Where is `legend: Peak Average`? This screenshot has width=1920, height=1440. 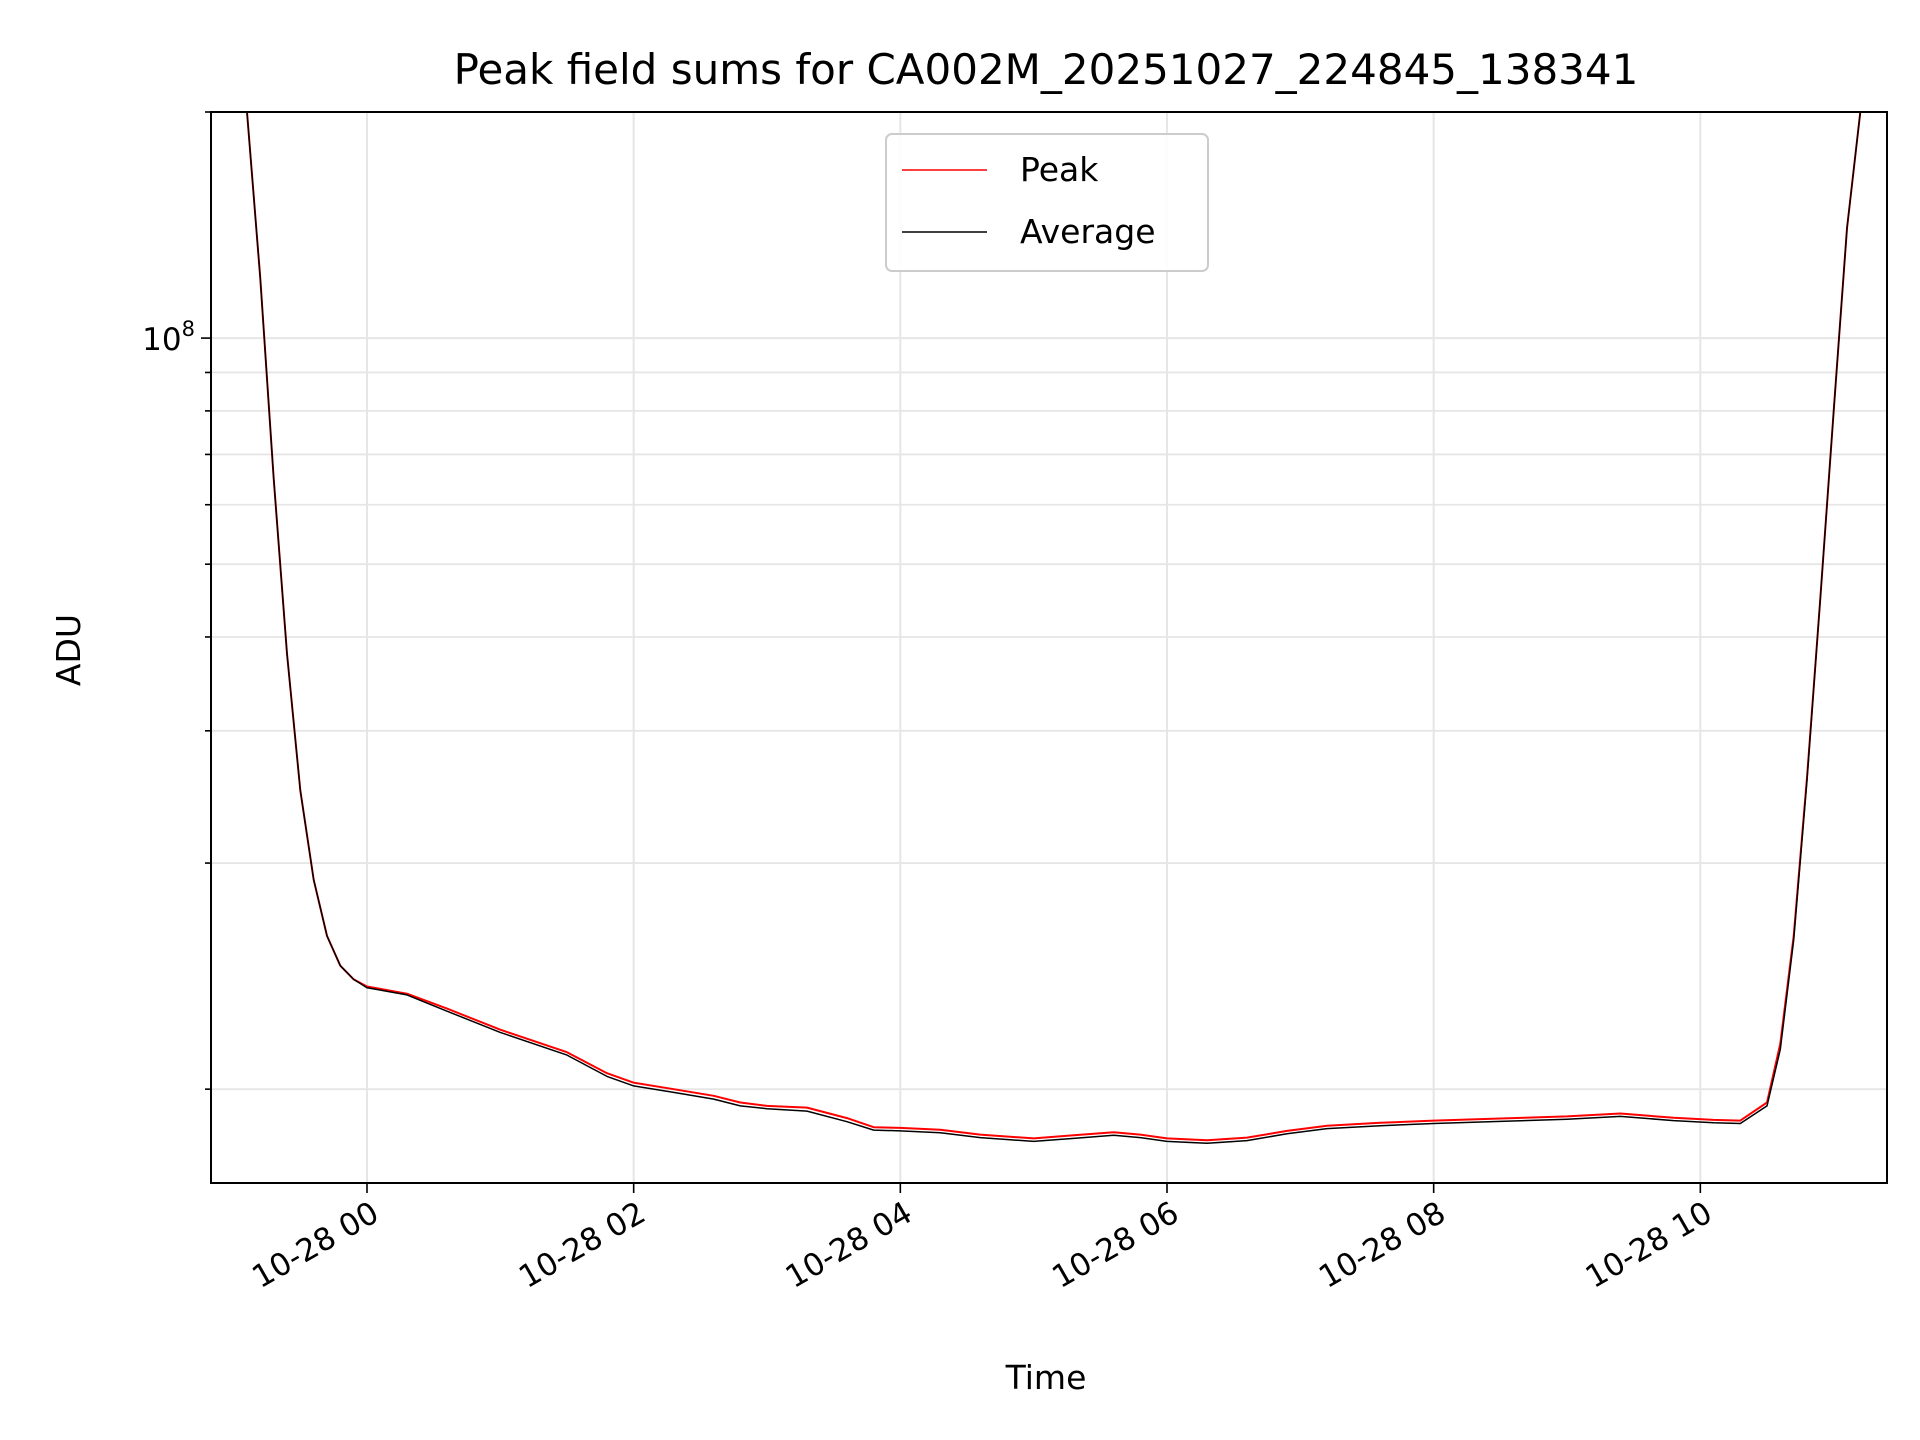
legend: Peak Average is located at coordinates (1047, 202).